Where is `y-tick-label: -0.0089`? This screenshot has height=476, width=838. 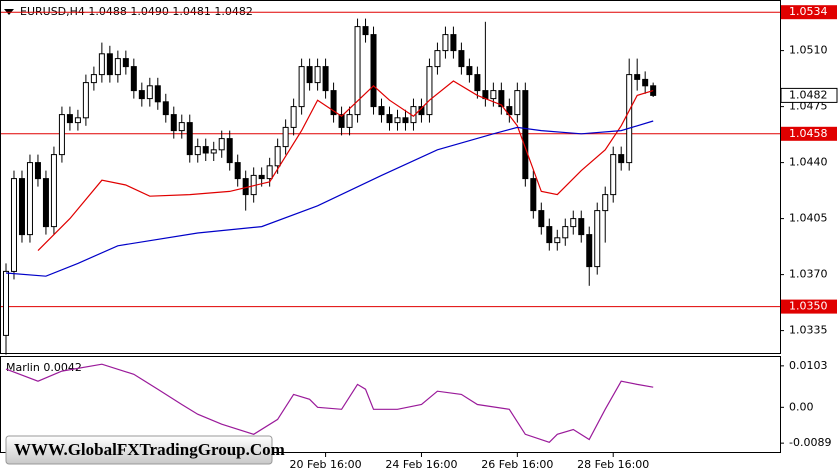
y-tick-label: -0.0089 is located at coordinates (810, 442).